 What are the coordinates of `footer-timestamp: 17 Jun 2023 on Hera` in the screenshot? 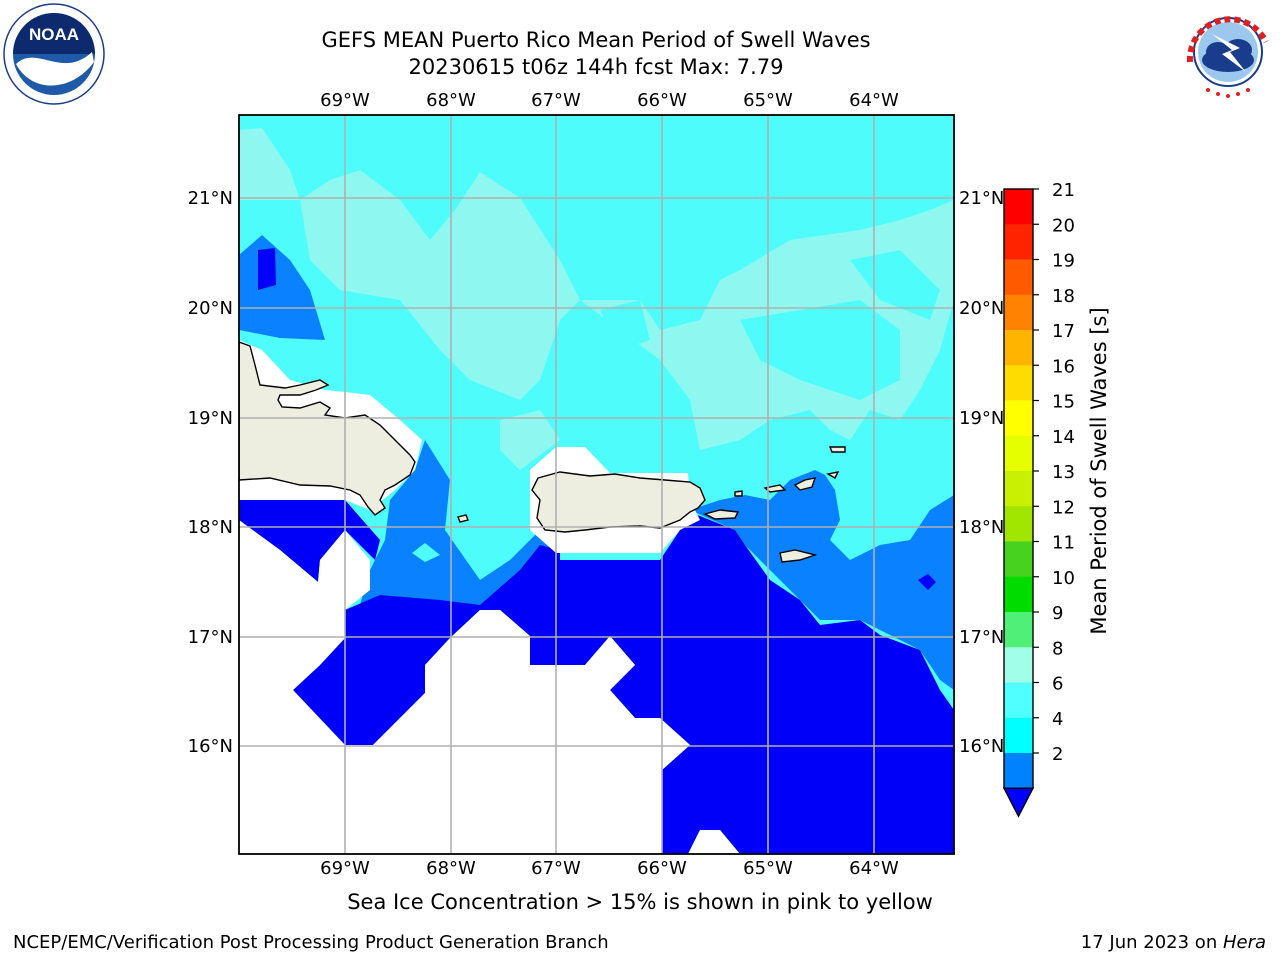 It's located at (1173, 942).